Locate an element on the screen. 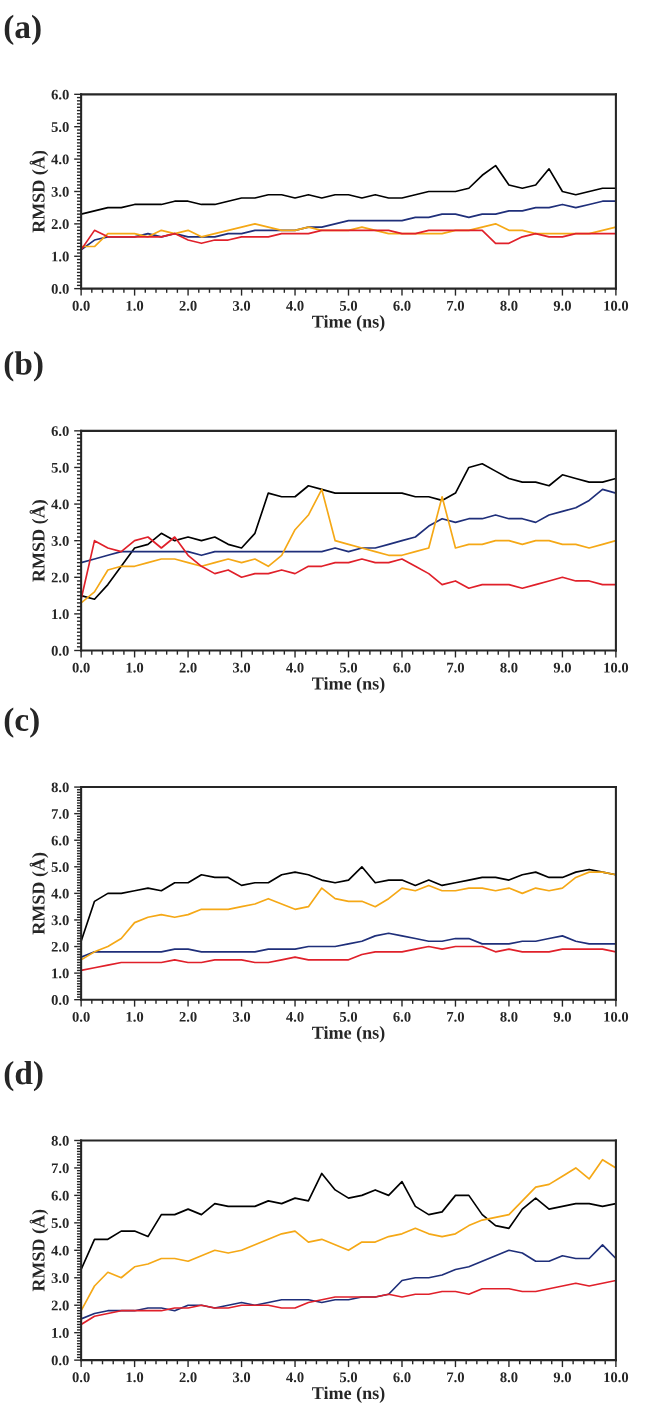 This screenshot has width=649, height=1408. chart-title: (c) is located at coordinates (21, 722).